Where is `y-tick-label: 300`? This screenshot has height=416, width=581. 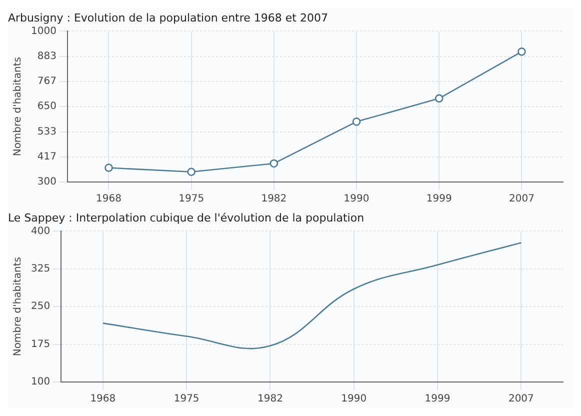 y-tick-label: 300 is located at coordinates (46, 182).